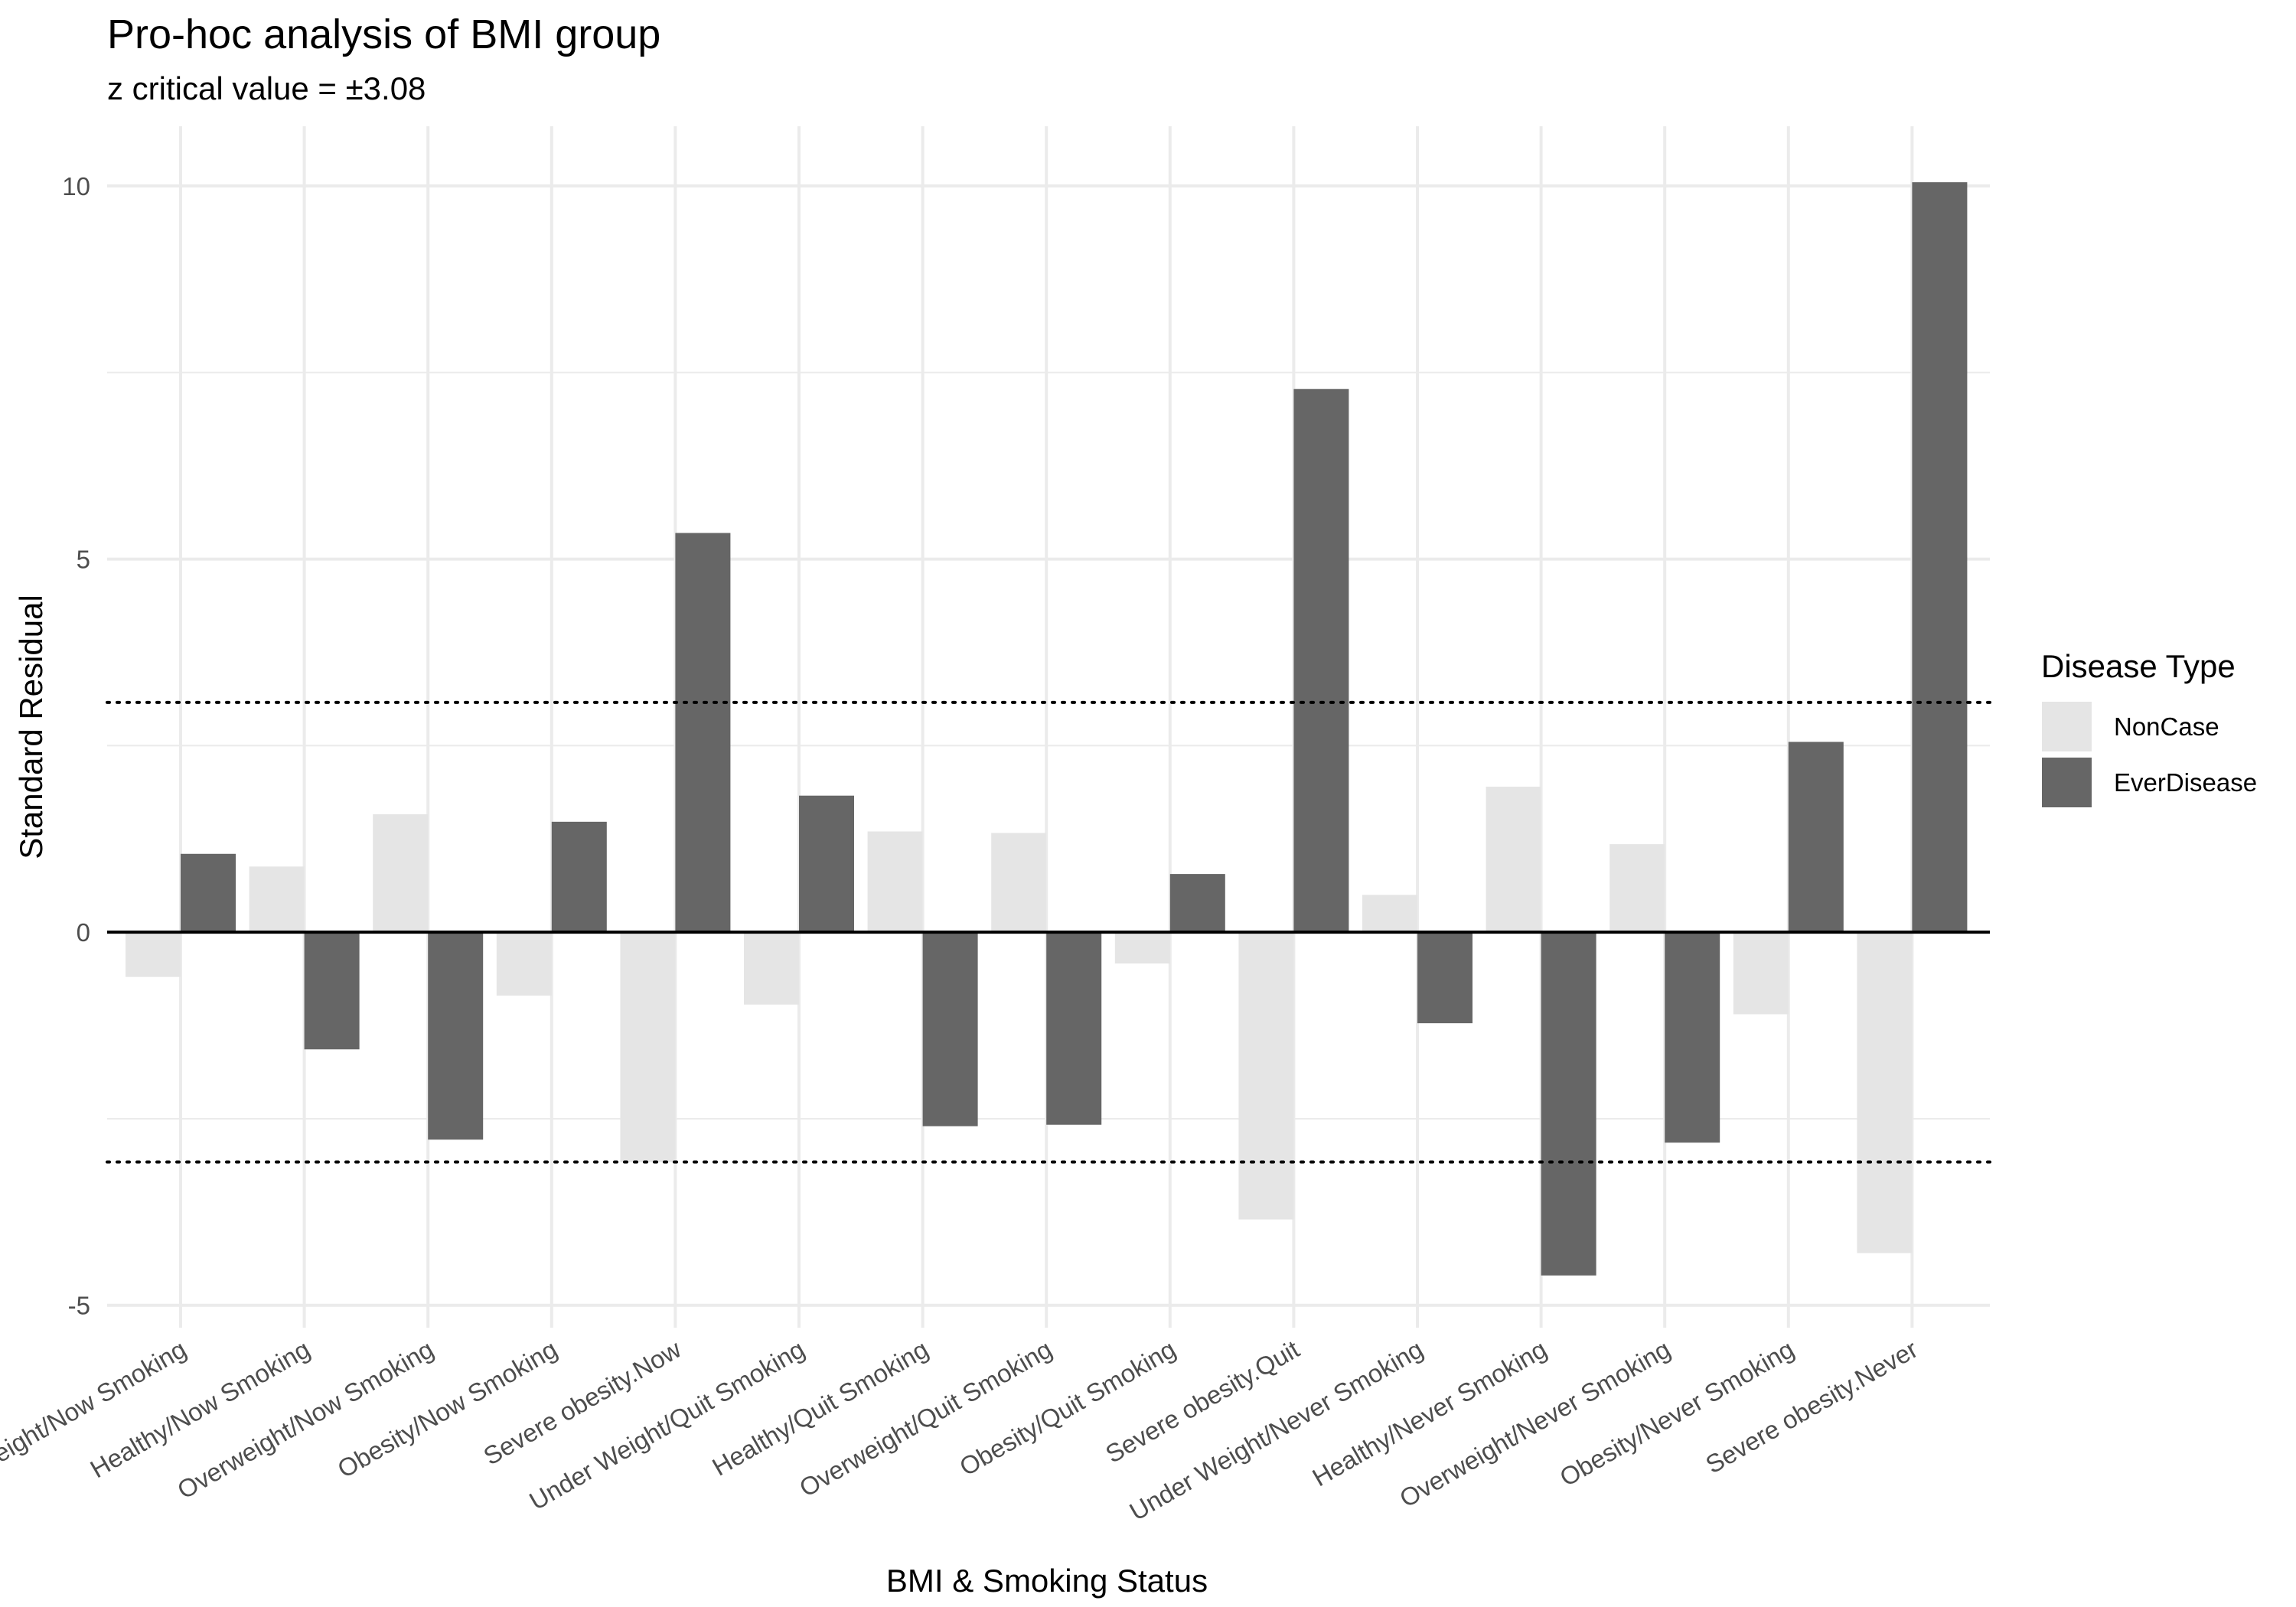 This screenshot has height=1607, width=2296. What do you see at coordinates (2185, 782) in the screenshot?
I see `legend-label-everdisease: EverDisease` at bounding box center [2185, 782].